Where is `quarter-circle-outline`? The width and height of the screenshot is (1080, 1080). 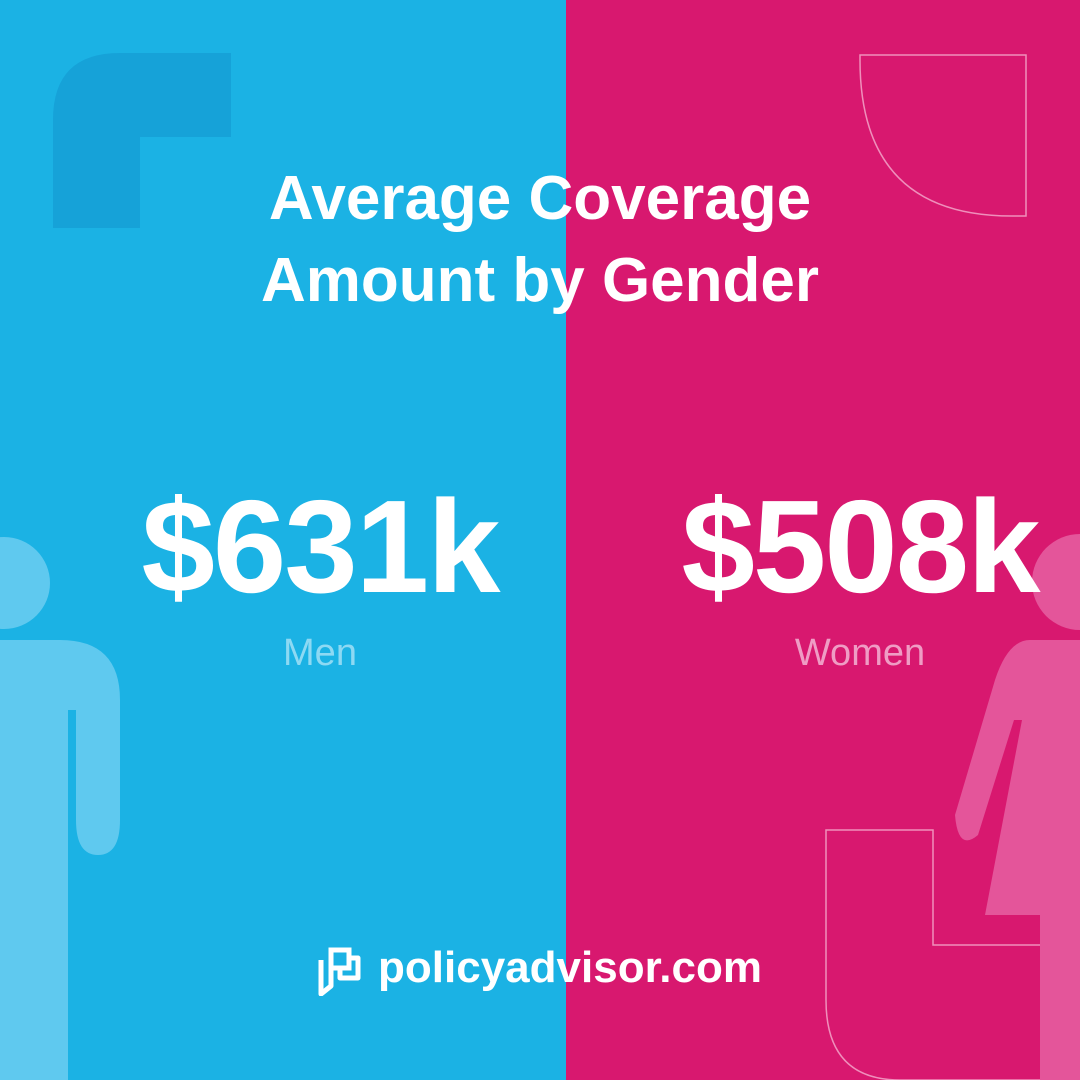
quarter-circle-outline is located at coordinates (943, 135).